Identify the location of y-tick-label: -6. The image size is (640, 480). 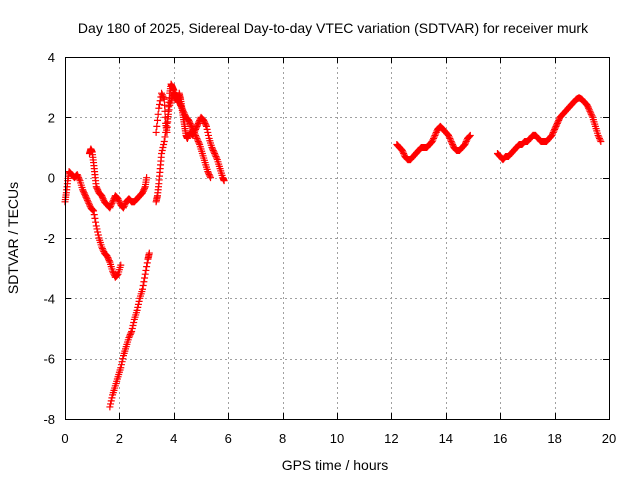
(49, 359).